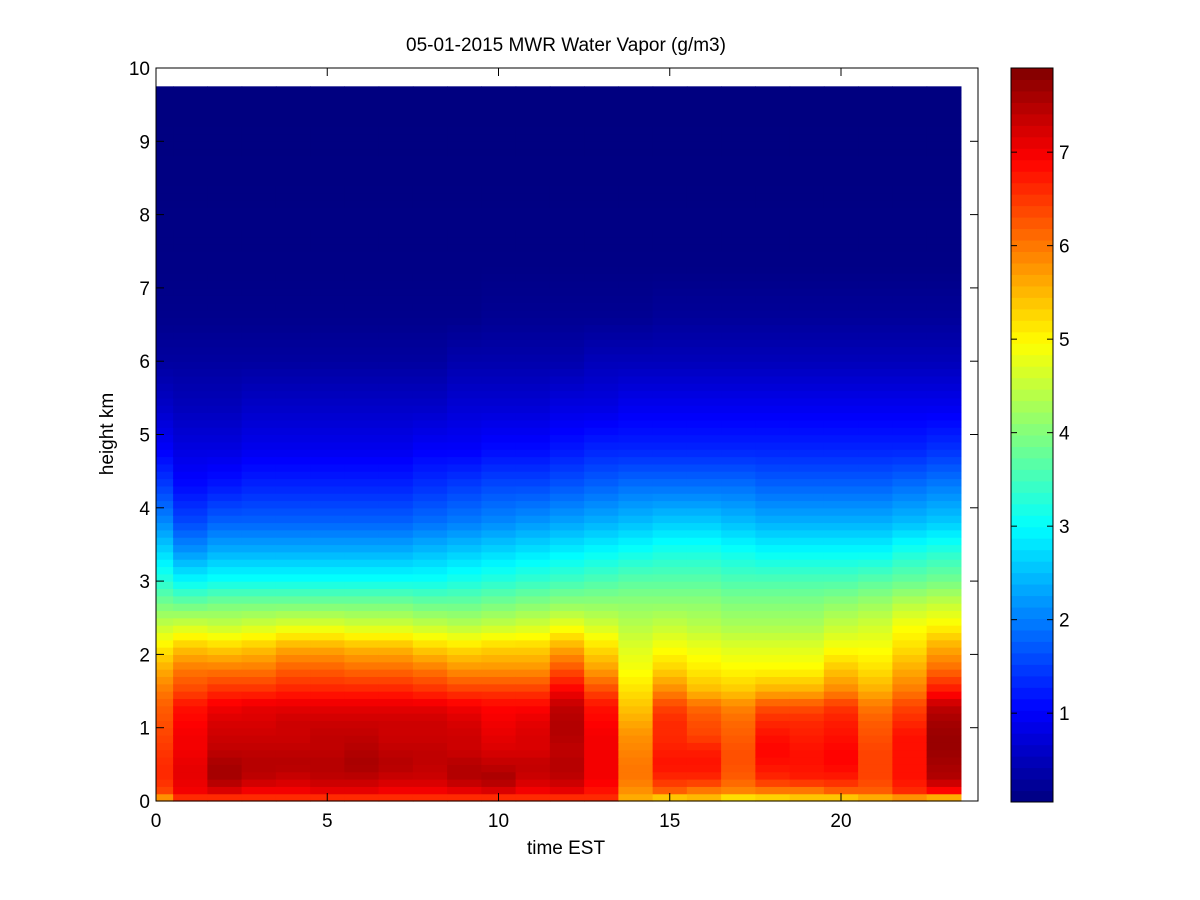 The height and width of the screenshot is (900, 1200). Describe the element at coordinates (327, 821) in the screenshot. I see `x-tick-label: 5` at that location.